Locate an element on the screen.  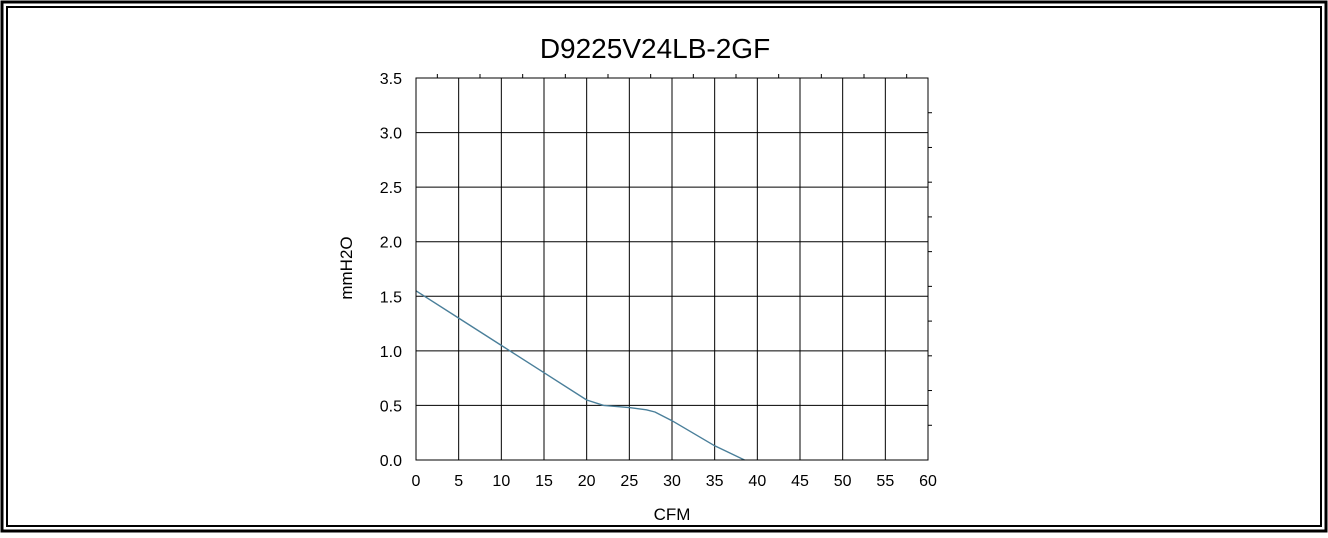
y-tick-label: 2.5 is located at coordinates (391, 188).